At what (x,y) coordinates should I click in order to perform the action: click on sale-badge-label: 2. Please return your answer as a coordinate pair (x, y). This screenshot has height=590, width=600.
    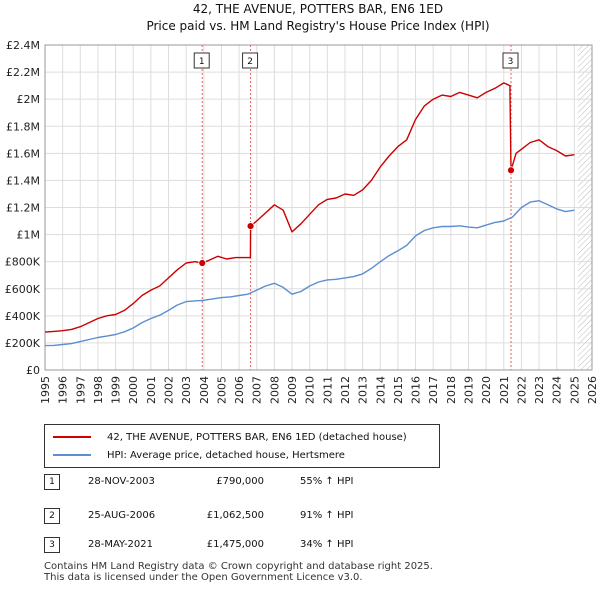
    Looking at the image, I should click on (250, 62).